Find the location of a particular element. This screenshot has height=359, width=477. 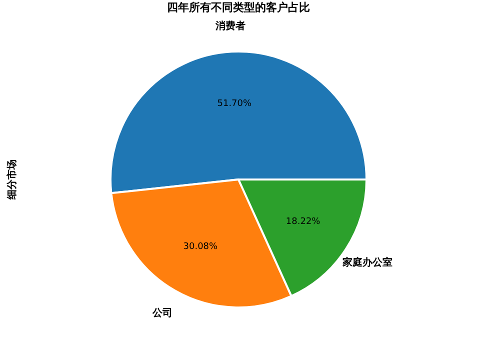

slice-label: 家庭办公室 is located at coordinates (367, 262).